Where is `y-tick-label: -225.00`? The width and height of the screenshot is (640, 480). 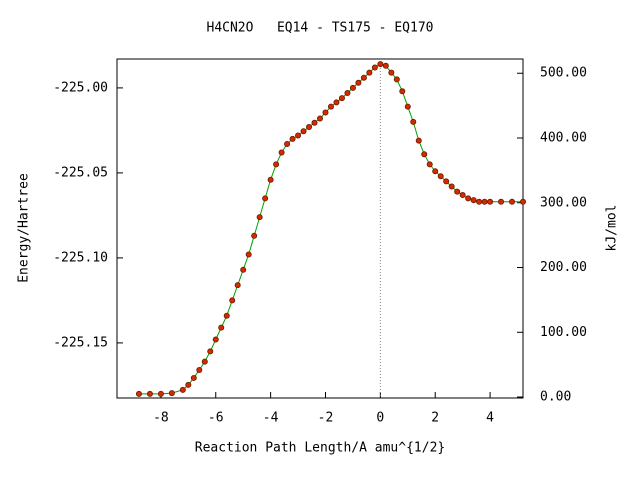 y-tick-label: -225.00 is located at coordinates (80, 87).